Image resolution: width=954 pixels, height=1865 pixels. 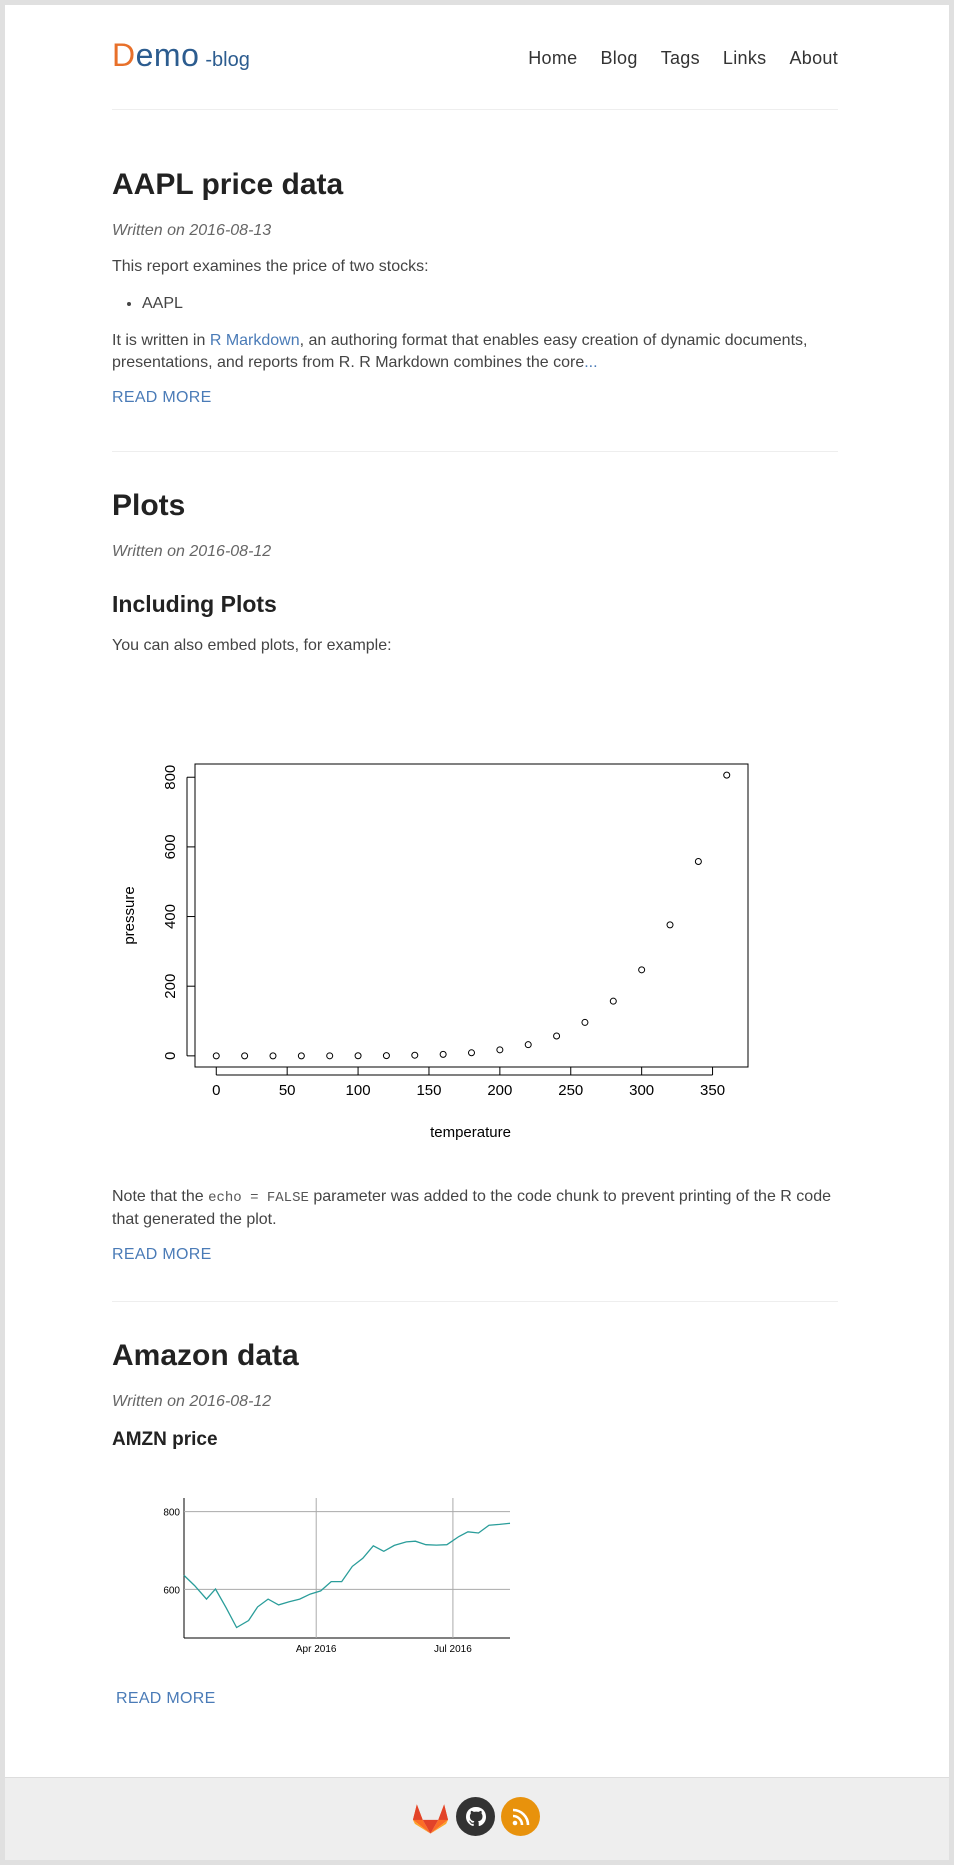 I want to click on plot-frame, so click(x=471, y=915).